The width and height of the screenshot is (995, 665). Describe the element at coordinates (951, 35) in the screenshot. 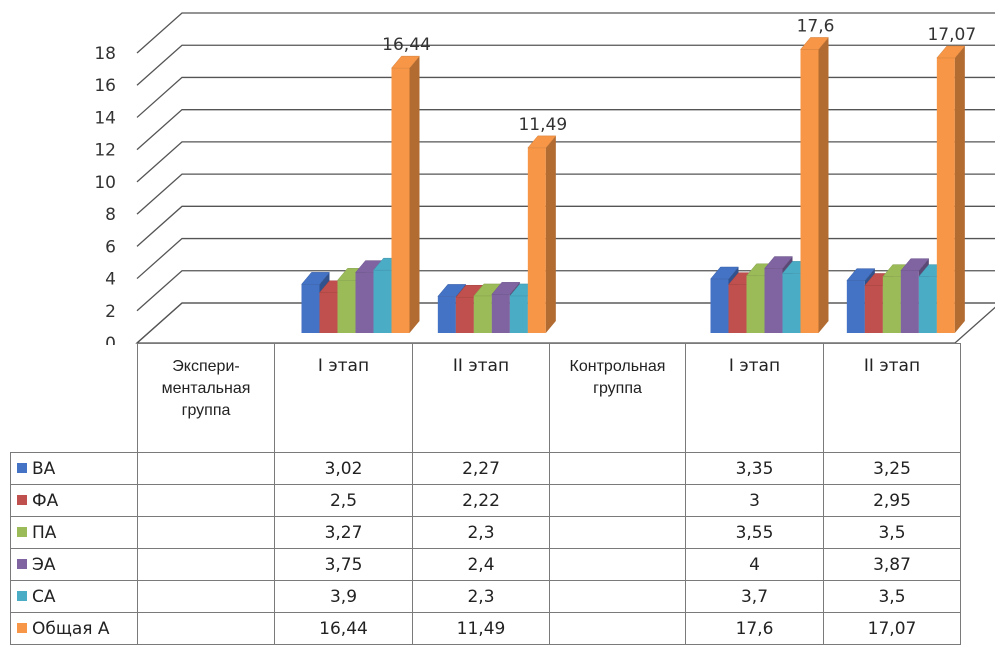

I see `data-label: 17,07` at that location.